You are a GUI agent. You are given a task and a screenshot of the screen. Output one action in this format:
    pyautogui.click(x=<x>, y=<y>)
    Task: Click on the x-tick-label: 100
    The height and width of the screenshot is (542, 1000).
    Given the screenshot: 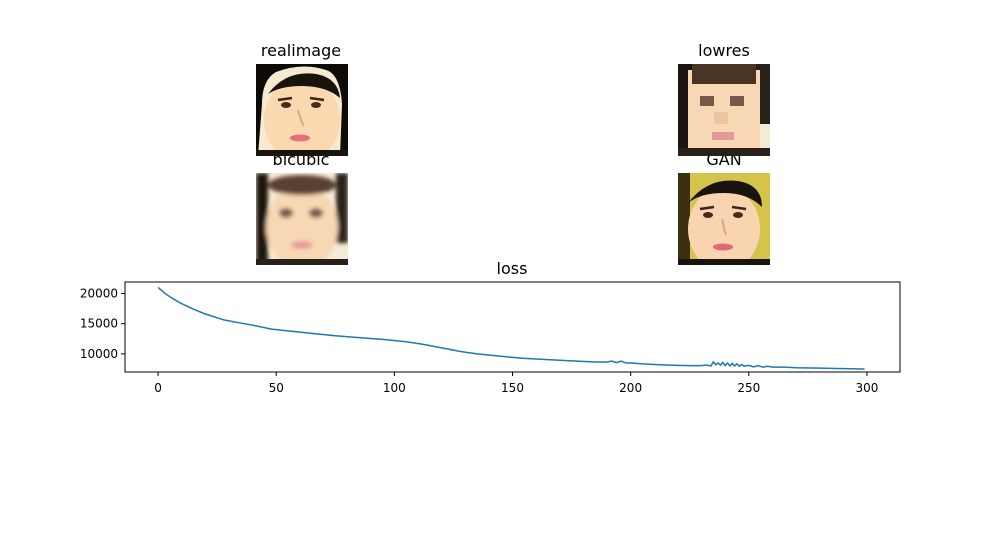 What is the action you would take?
    pyautogui.click(x=394, y=388)
    